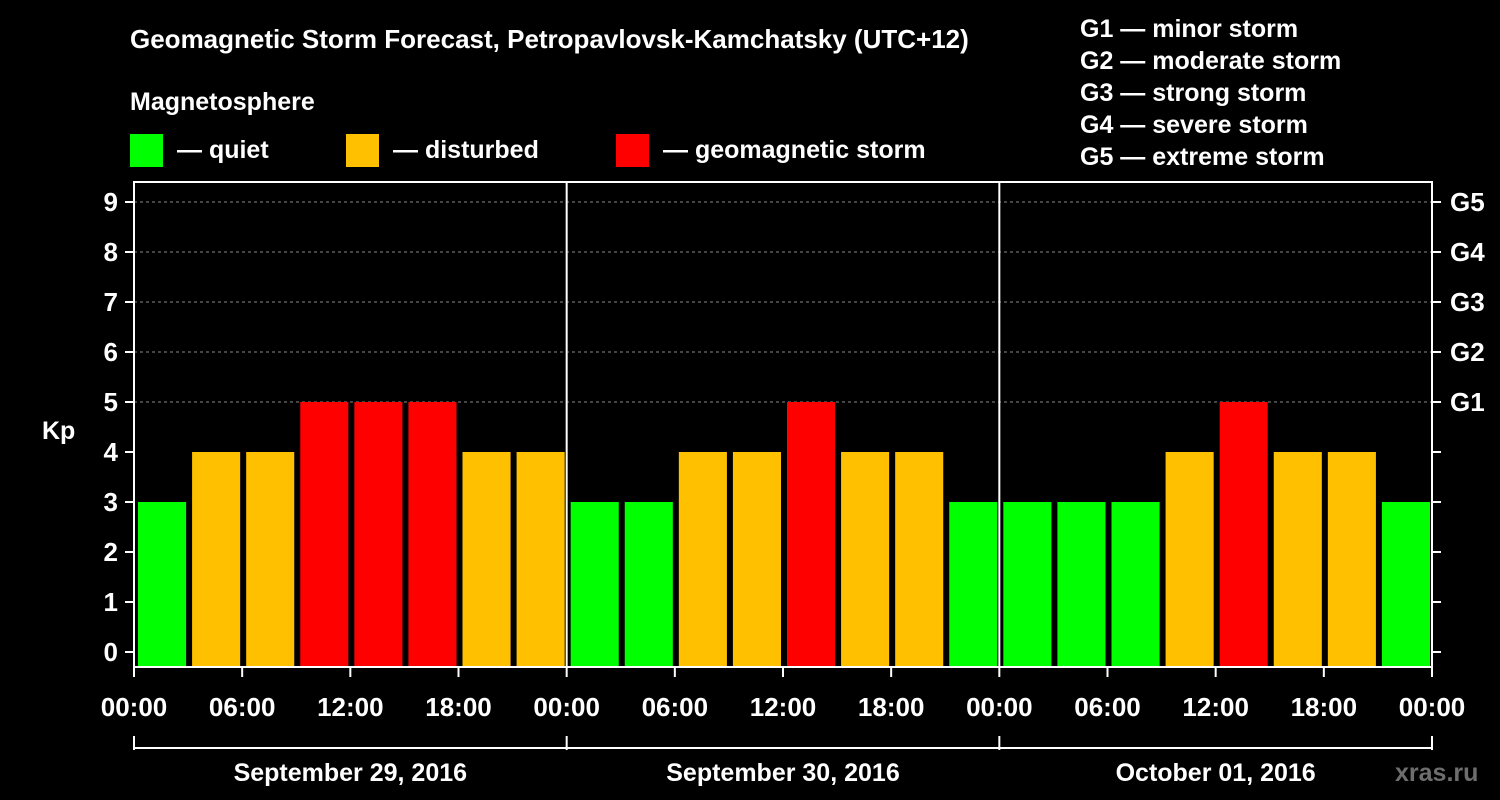 Image resolution: width=1500 pixels, height=800 pixels. What do you see at coordinates (111, 652) in the screenshot?
I see `y-tick-label: 0` at bounding box center [111, 652].